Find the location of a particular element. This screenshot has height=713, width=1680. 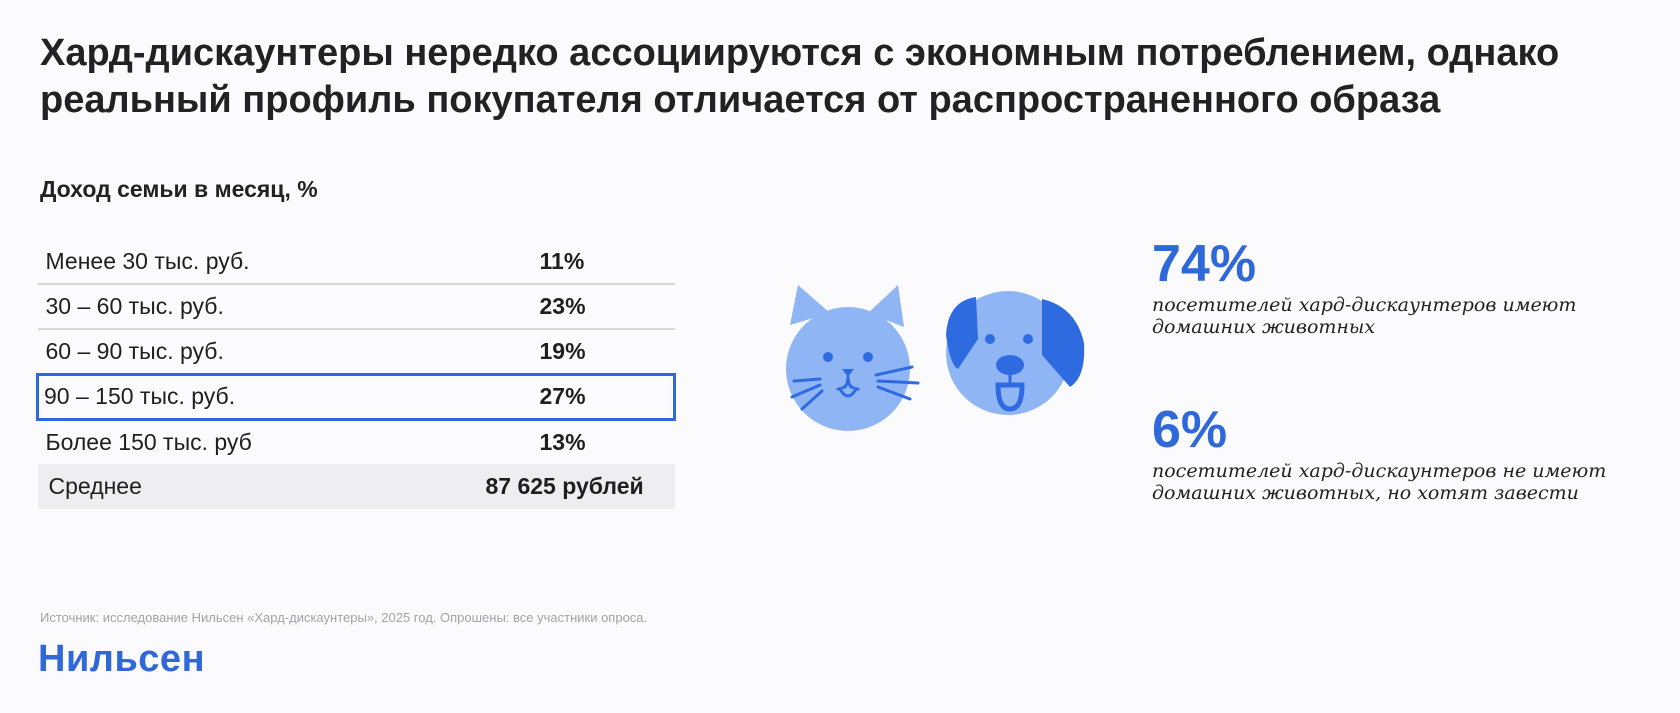

income-range-label: 30 – 60 тыс. руб. is located at coordinates (257, 307).